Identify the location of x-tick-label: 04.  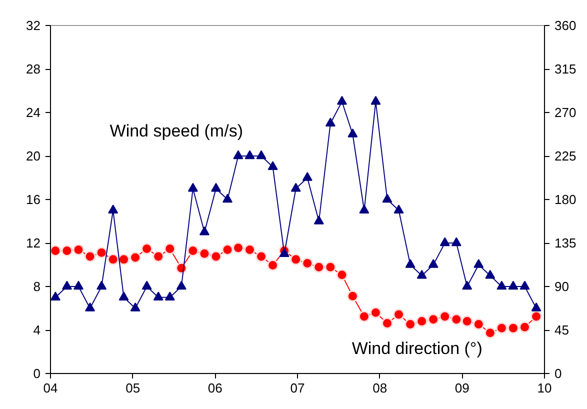
(50, 388).